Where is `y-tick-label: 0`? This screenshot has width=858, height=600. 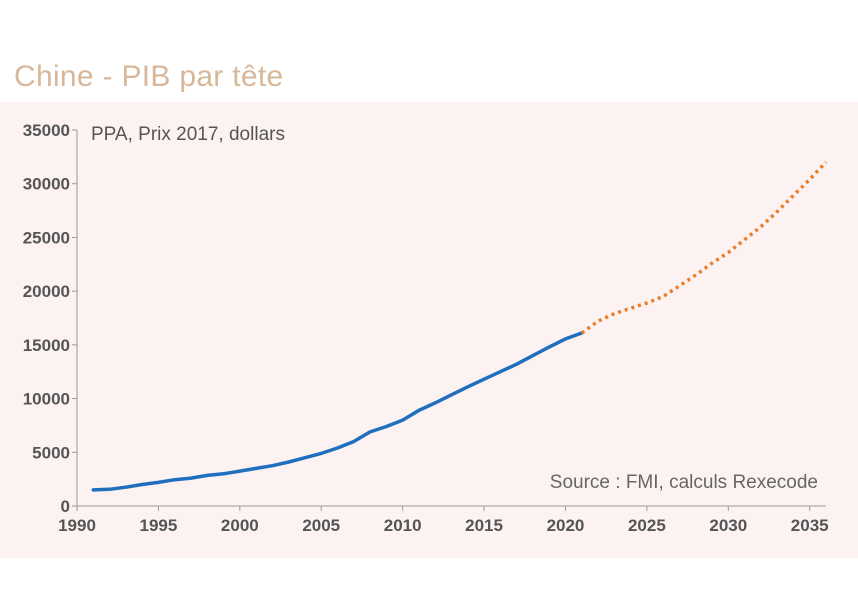
y-tick-label: 0 is located at coordinates (65, 506).